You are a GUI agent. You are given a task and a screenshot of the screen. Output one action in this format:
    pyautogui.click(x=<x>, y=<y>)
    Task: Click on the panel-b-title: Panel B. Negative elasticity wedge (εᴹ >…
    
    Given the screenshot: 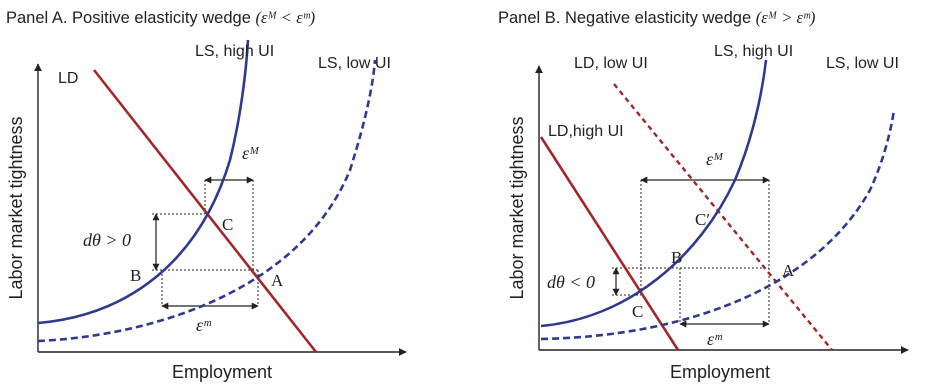 What is the action you would take?
    pyautogui.click(x=656, y=17)
    